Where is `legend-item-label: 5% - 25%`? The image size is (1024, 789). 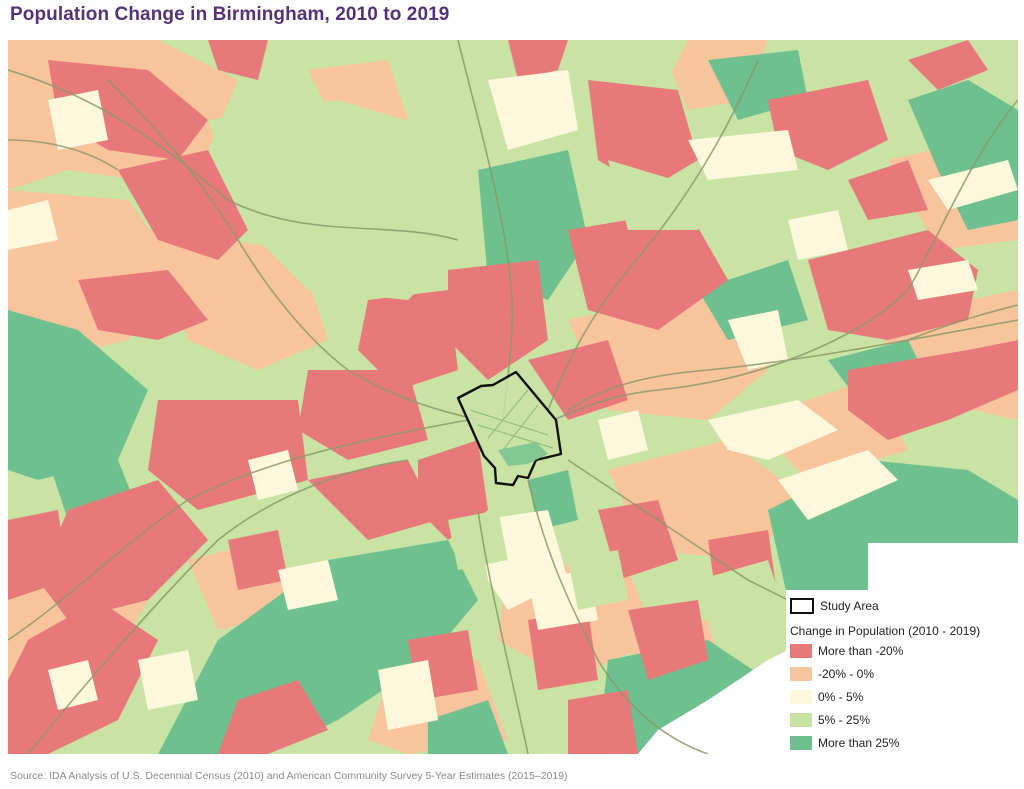
legend-item-label: 5% - 25% is located at coordinates (844, 720).